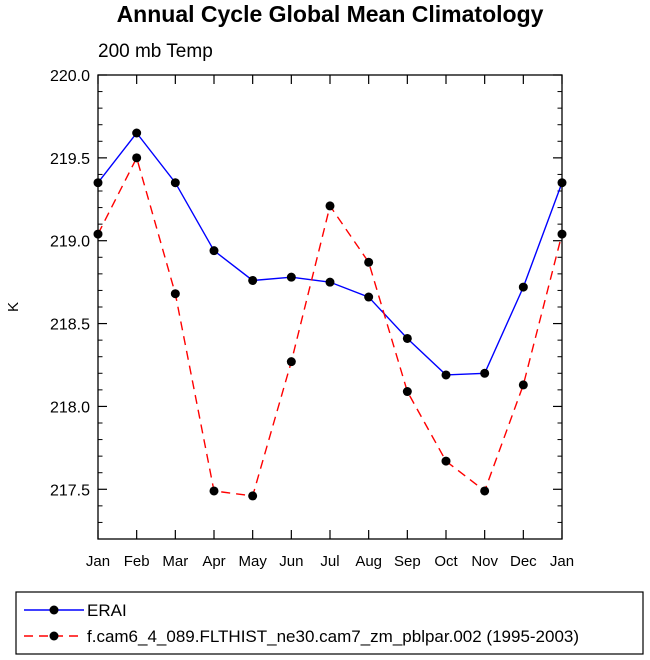  Describe the element at coordinates (155, 51) in the screenshot. I see `chart-subtitle: 200 mb Temp` at that location.